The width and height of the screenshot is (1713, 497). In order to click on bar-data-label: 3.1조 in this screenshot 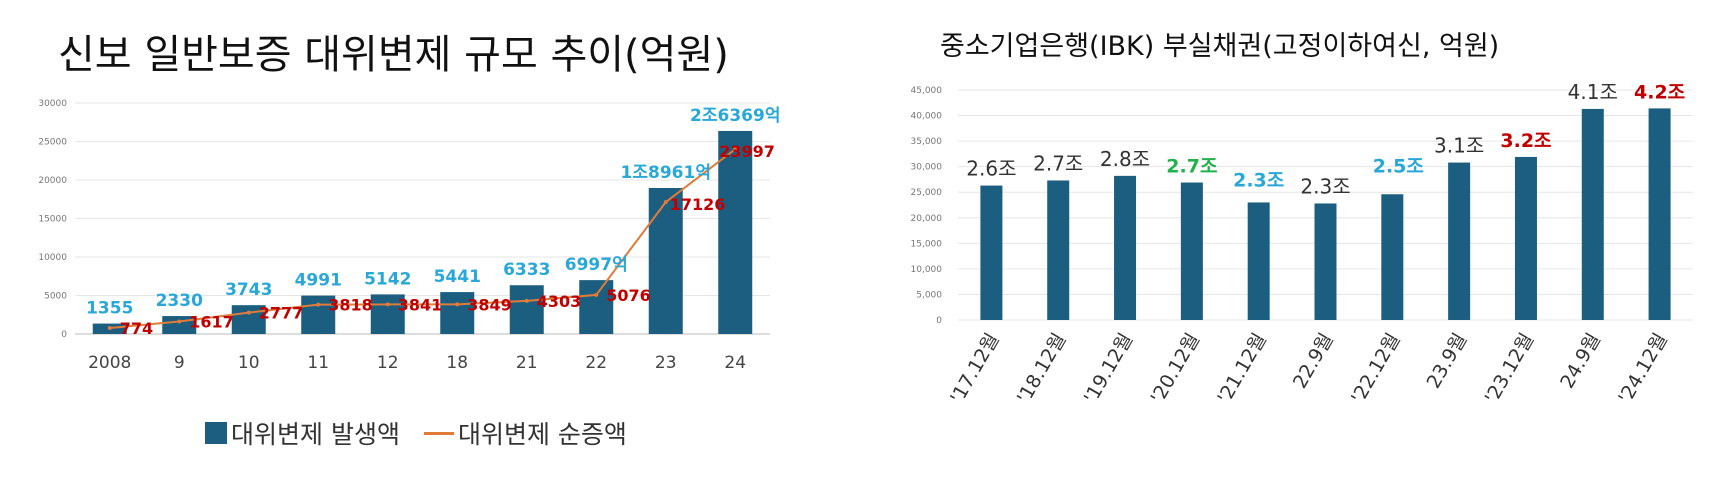, I will do `click(1459, 146)`.